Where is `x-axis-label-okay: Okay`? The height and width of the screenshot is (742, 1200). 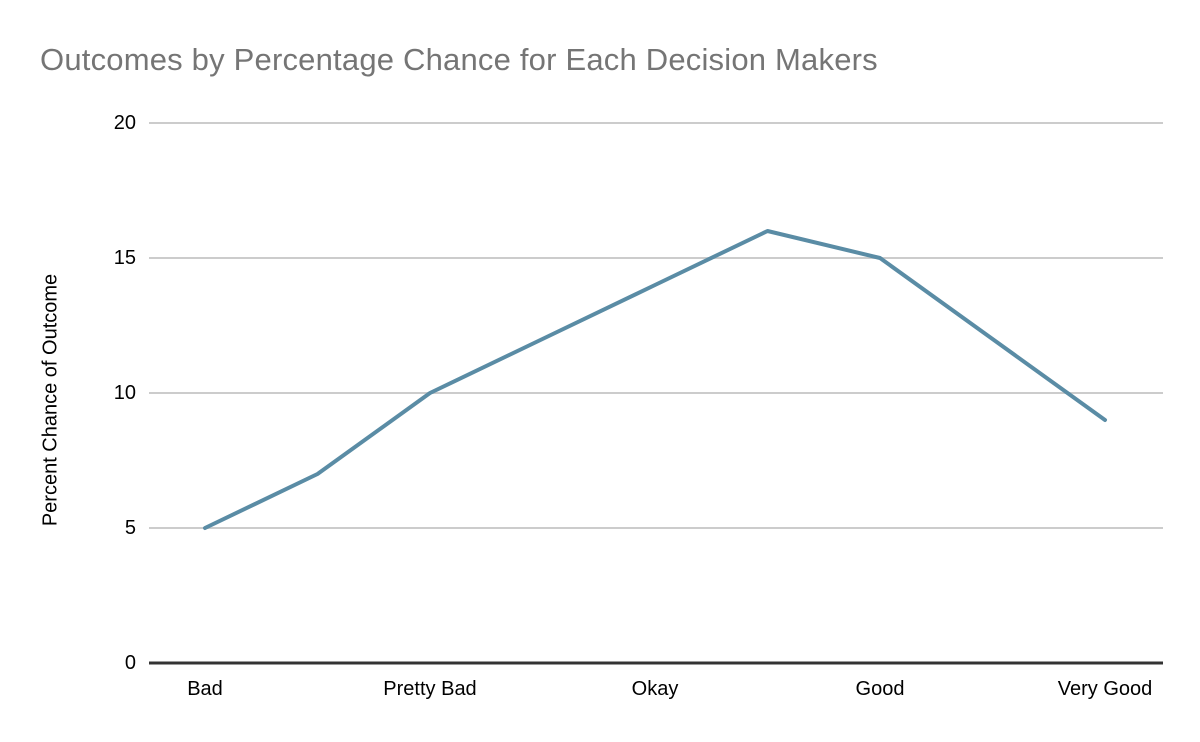
x-axis-label-okay: Okay is located at coordinates (655, 689).